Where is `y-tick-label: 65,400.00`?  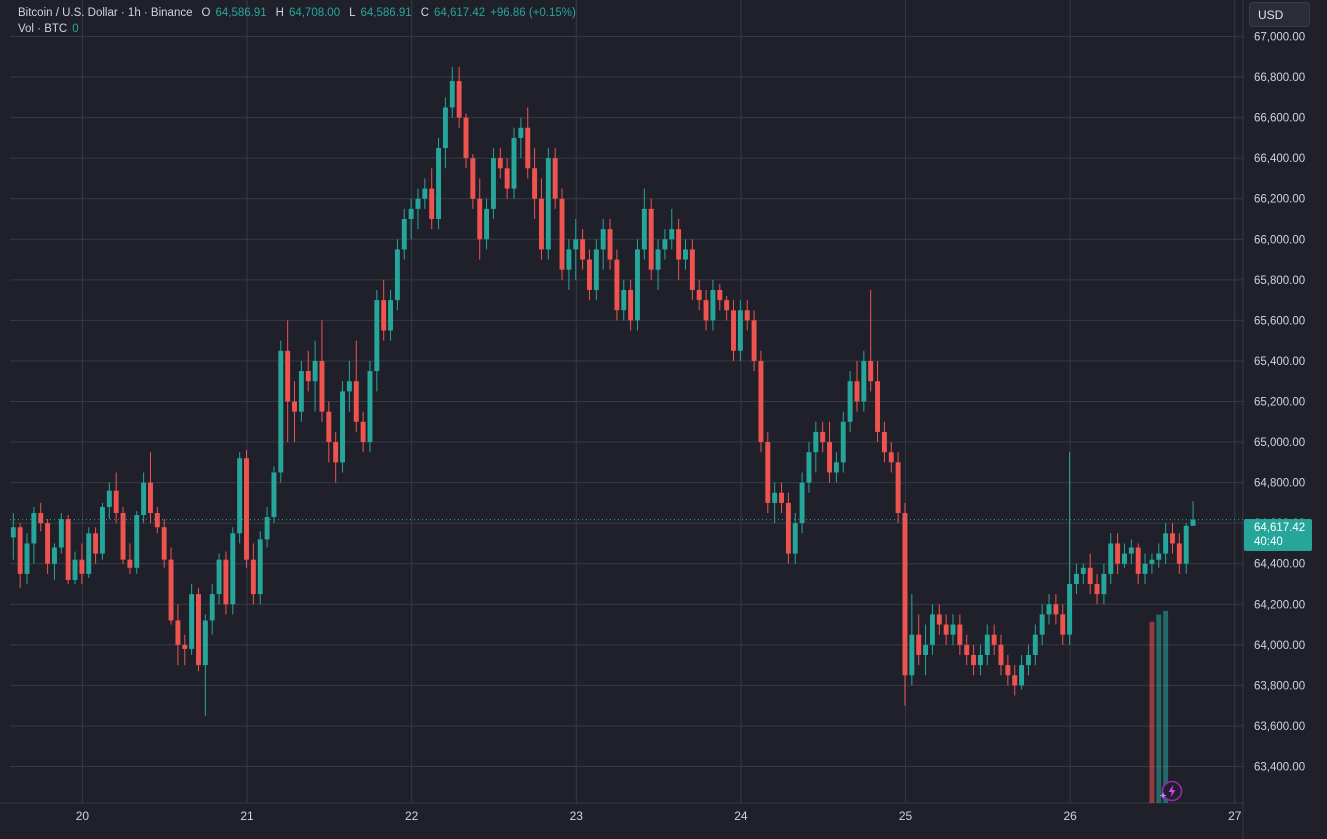
y-tick-label: 65,400.00 is located at coordinates (1279, 362).